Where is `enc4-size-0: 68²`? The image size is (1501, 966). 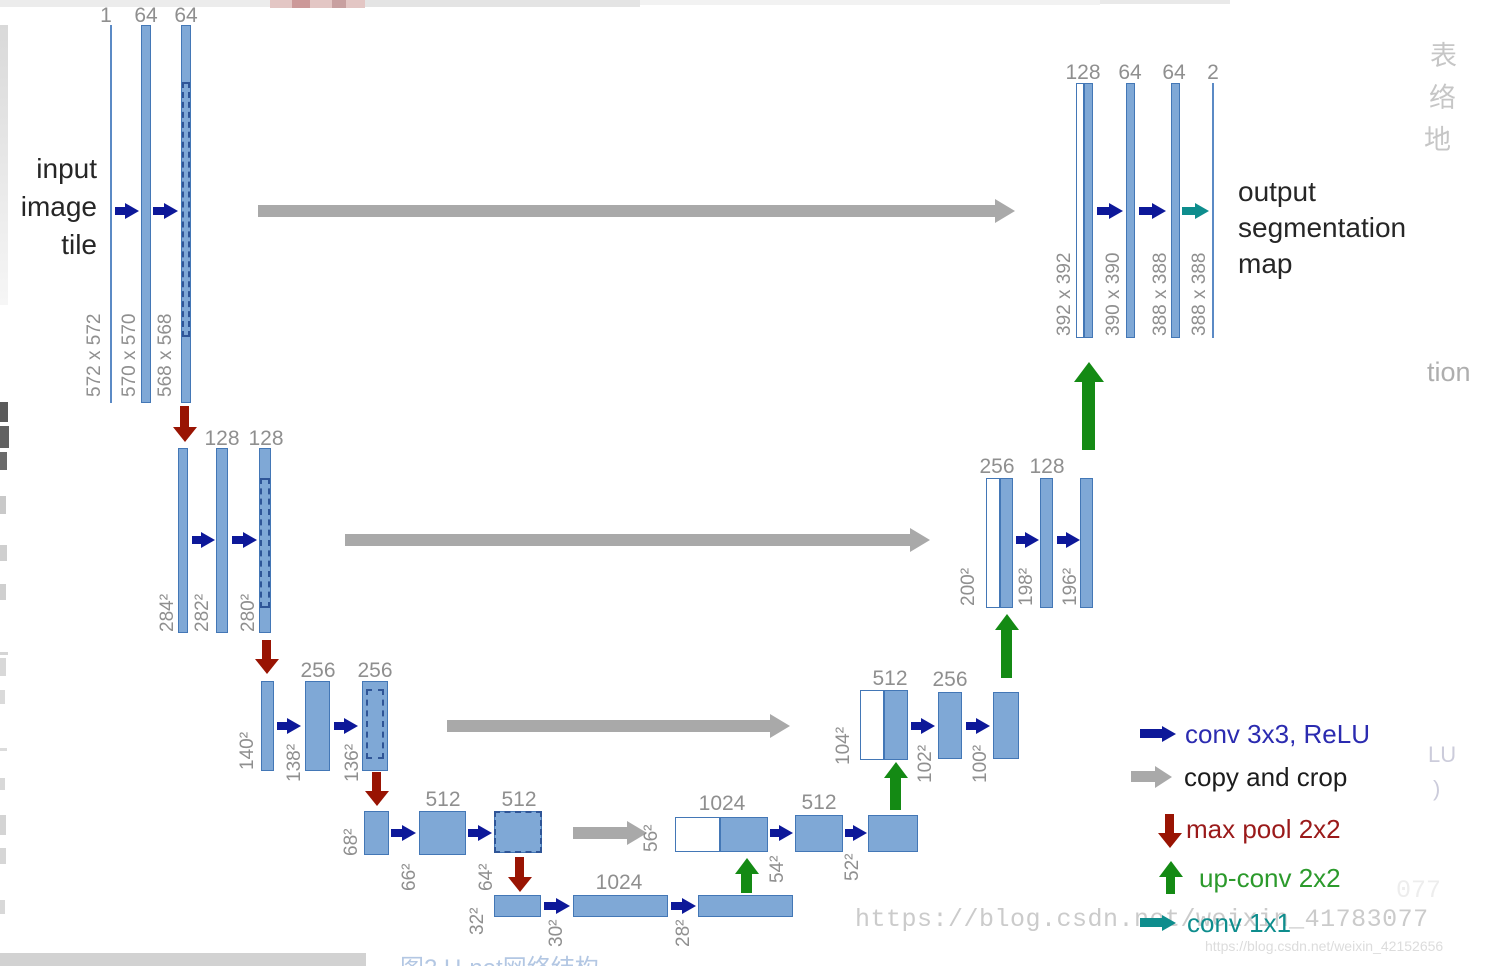 enc4-size-0: 68² is located at coordinates (351, 842).